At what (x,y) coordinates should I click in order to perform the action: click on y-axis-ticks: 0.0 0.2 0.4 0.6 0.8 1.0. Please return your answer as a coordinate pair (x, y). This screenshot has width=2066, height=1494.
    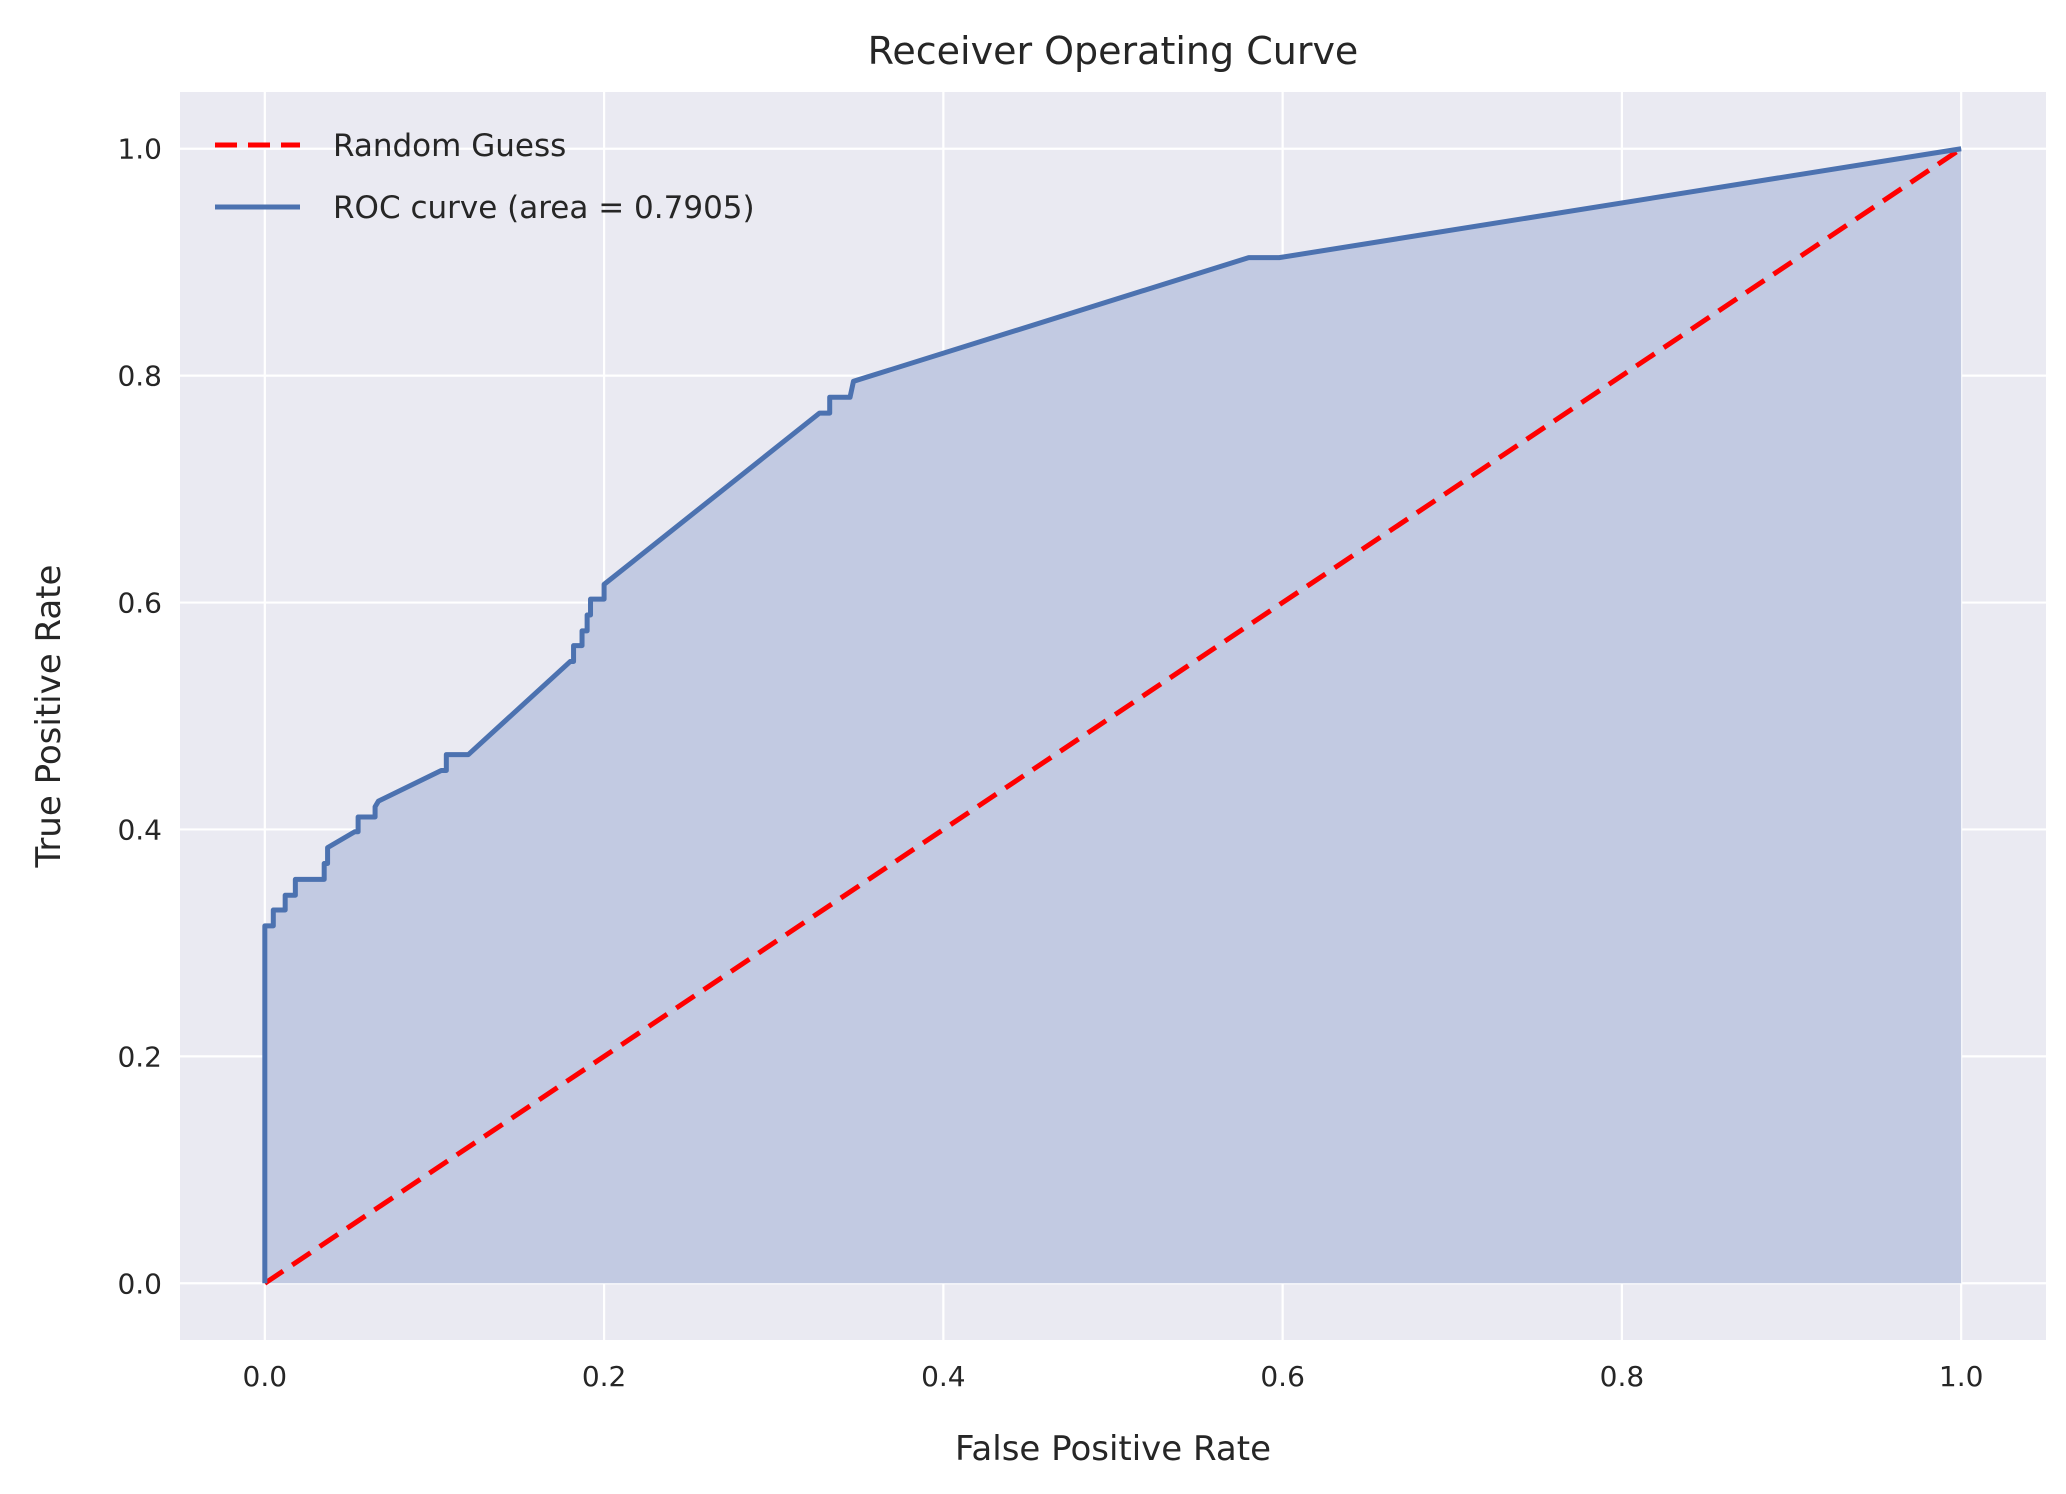
    Looking at the image, I should click on (139, 717).